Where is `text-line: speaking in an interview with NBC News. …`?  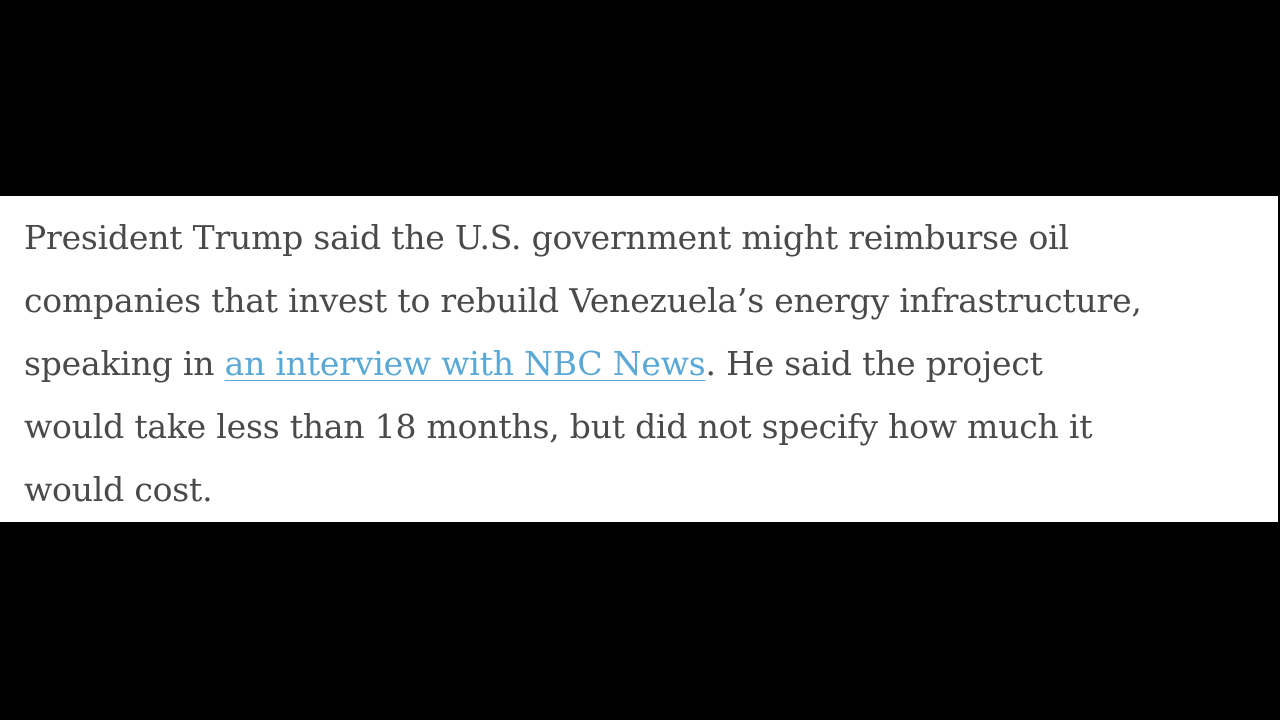
text-line: speaking in an interview with NBC News. … is located at coordinates (651, 363).